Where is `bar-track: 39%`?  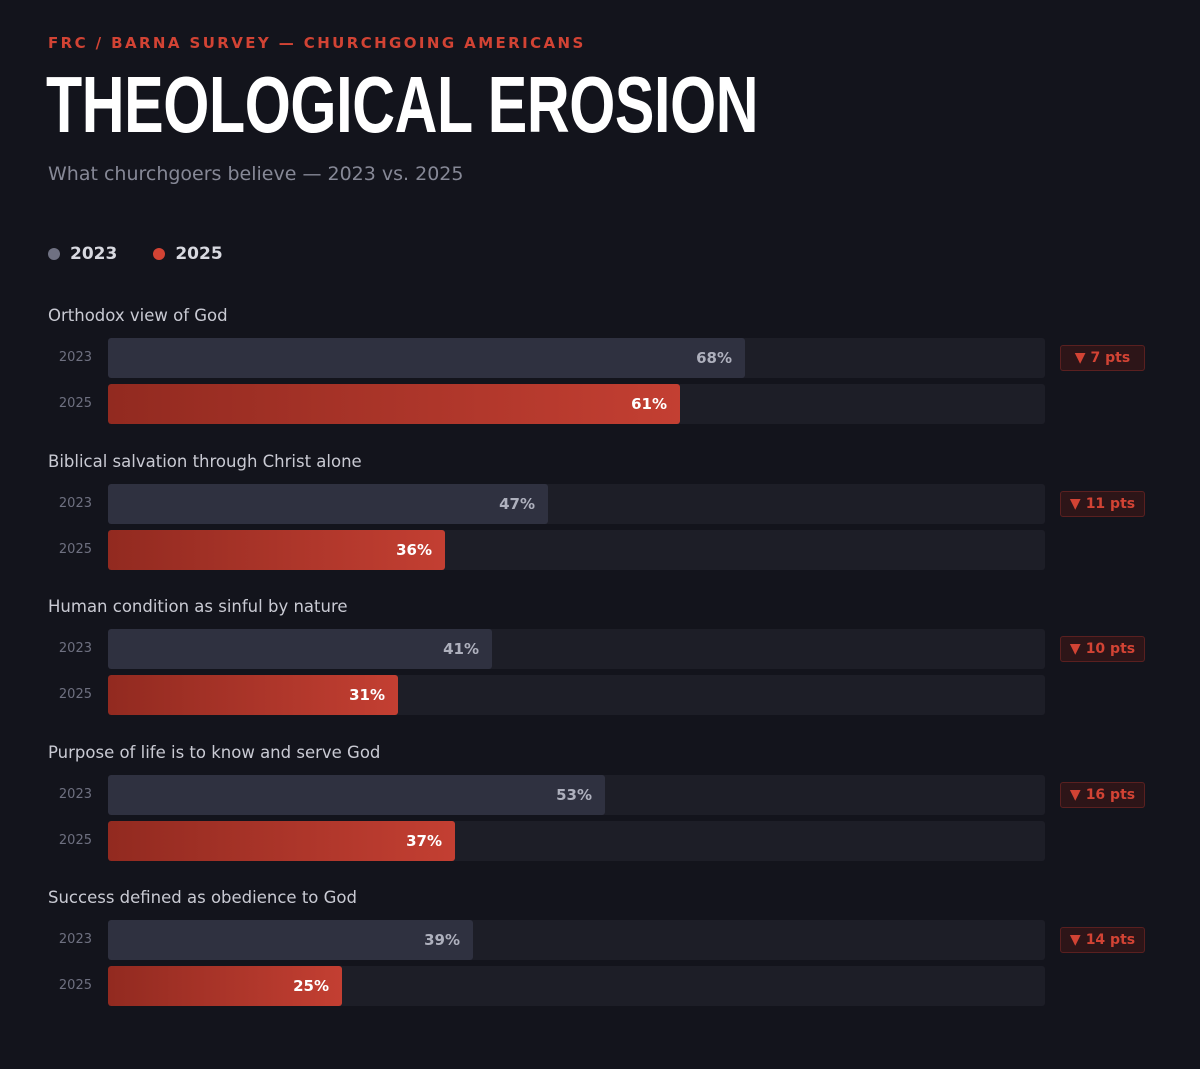
bar-track: 39% is located at coordinates (576, 940).